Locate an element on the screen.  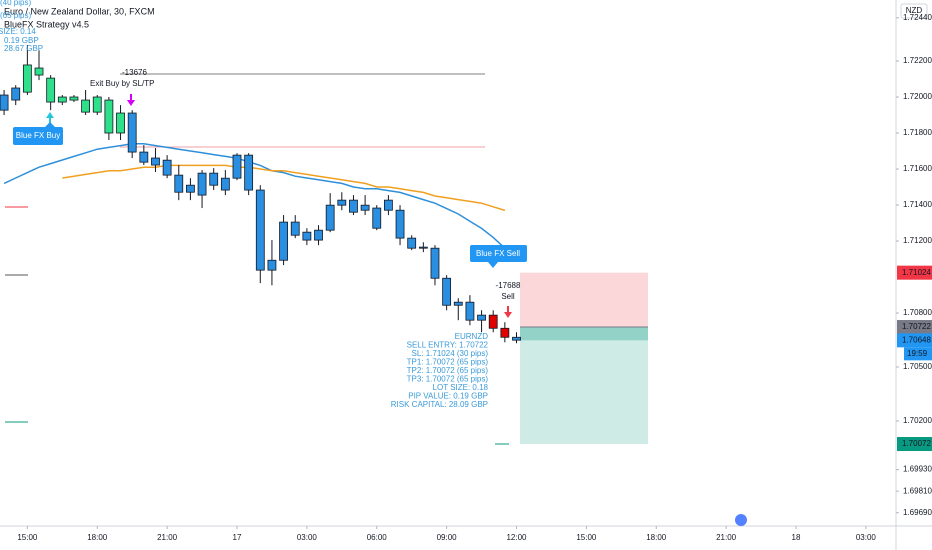
y-tick-label: 1.72440 is located at coordinates (917, 17).